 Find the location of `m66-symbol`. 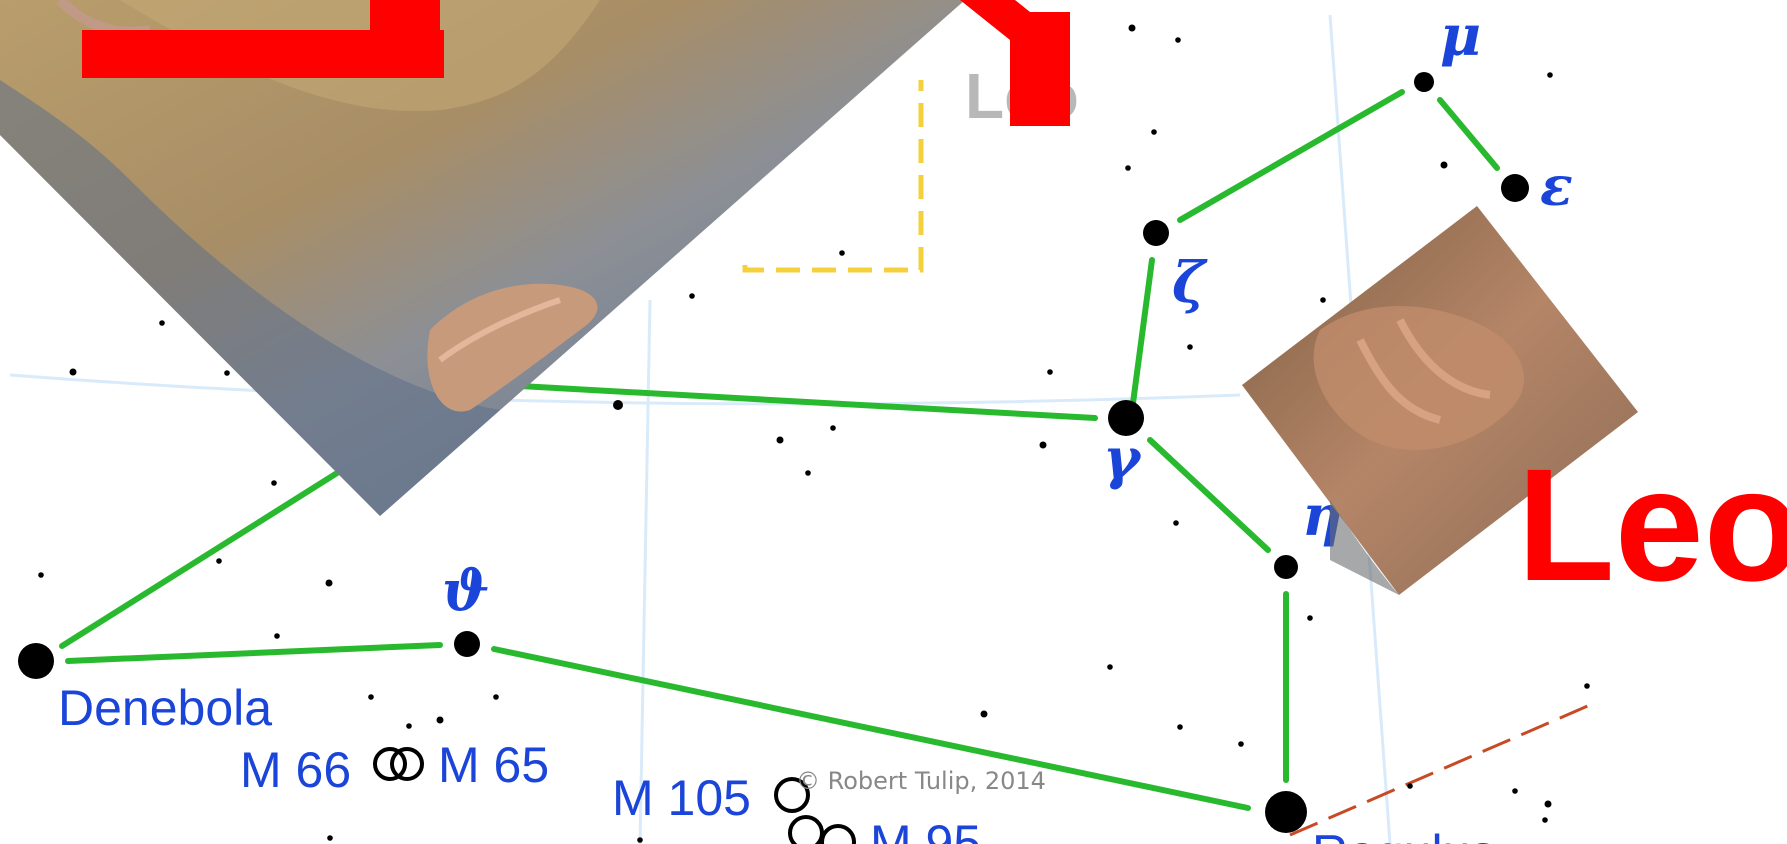

m66-symbol is located at coordinates (390, 764).